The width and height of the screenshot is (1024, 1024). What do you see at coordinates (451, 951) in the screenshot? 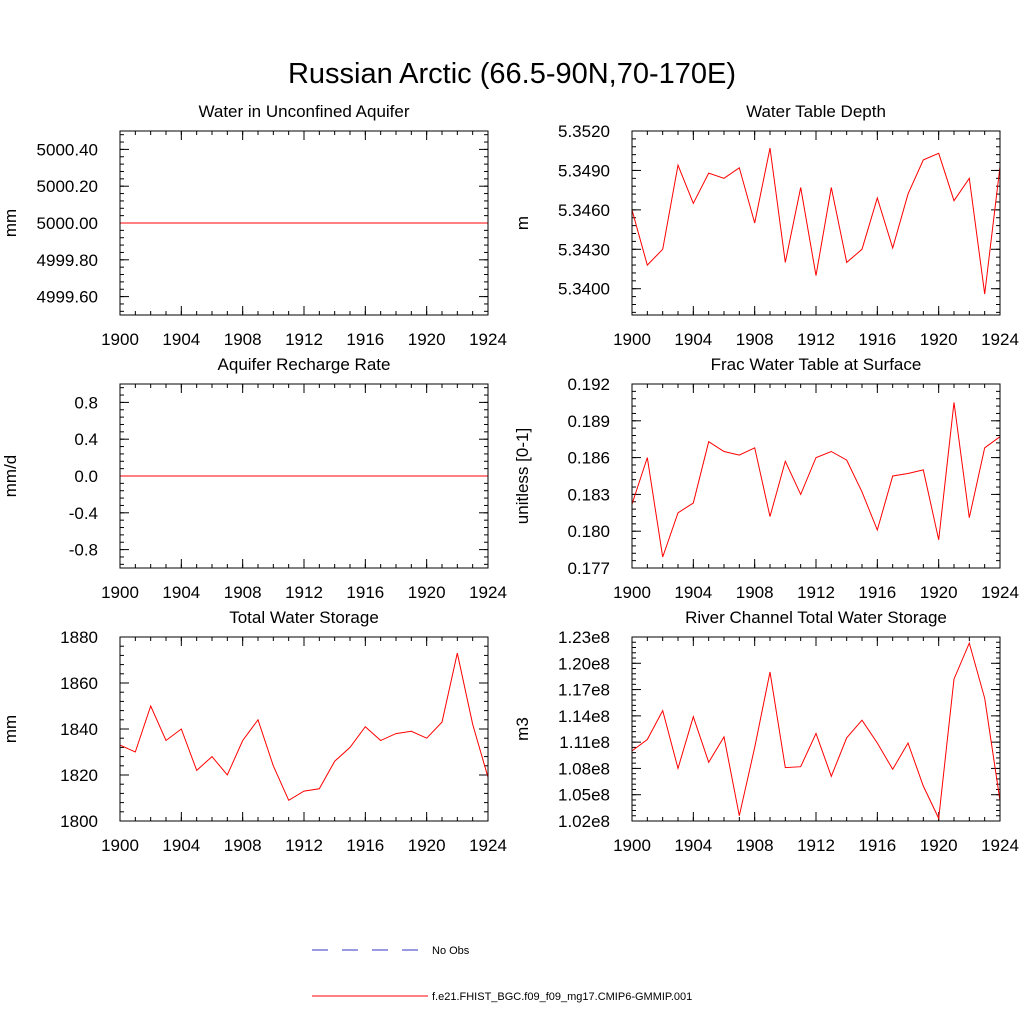
I see `legend-label-no-obs: No Obs` at bounding box center [451, 951].